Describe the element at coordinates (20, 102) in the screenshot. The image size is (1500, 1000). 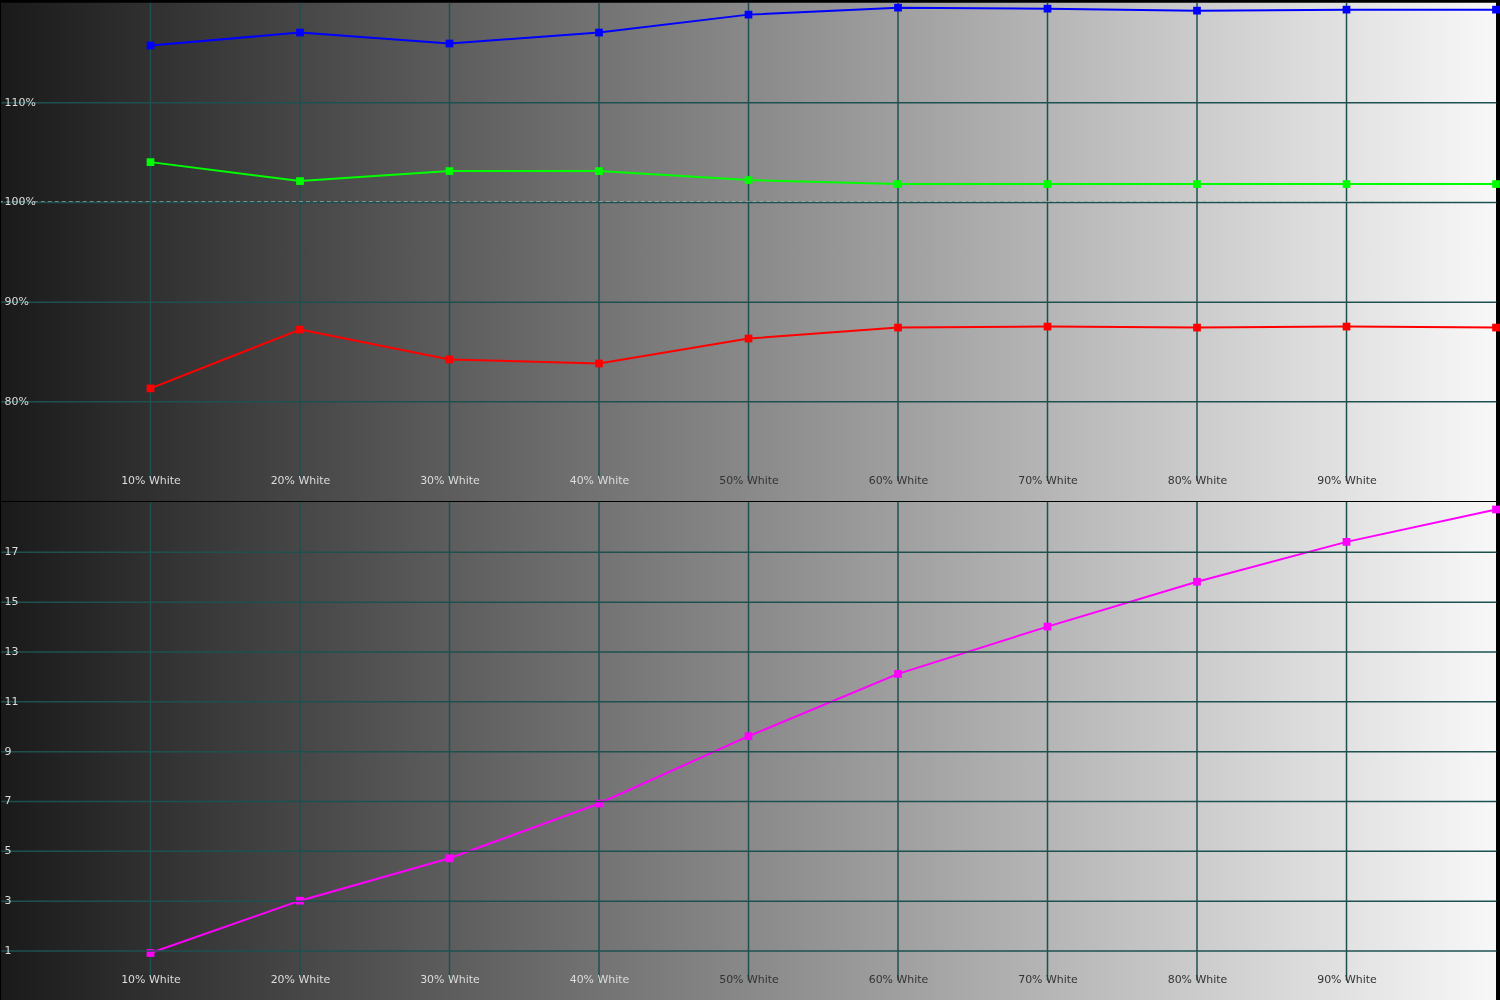
I see `y-tick-label: 110%` at that location.